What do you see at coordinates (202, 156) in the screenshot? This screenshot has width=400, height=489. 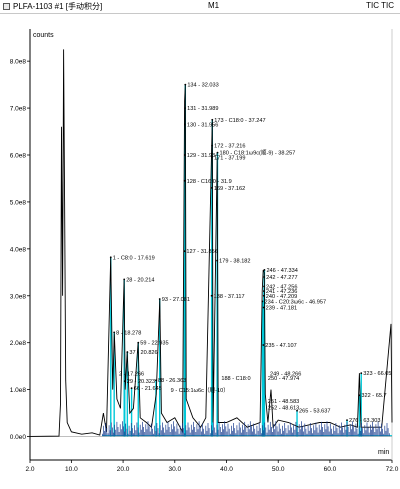 I see `peak-label: 129 - 31.934` at bounding box center [202, 156].